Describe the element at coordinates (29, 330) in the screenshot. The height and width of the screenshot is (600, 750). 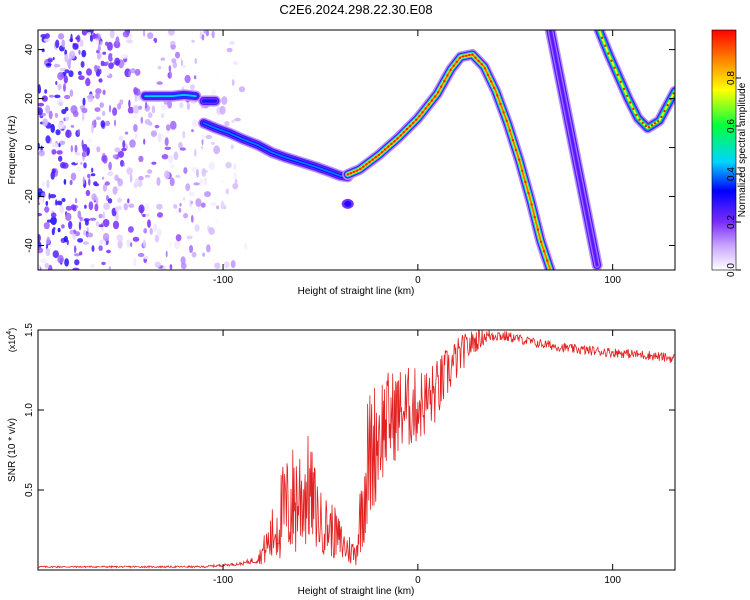
I see `y-tick-label: 1.5` at that location.